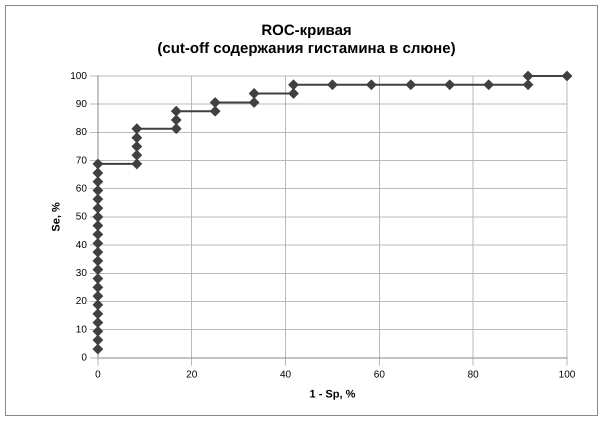 The height and width of the screenshot is (423, 605). What do you see at coordinates (82, 245) in the screenshot?
I see `y-tick-label: 40` at bounding box center [82, 245].